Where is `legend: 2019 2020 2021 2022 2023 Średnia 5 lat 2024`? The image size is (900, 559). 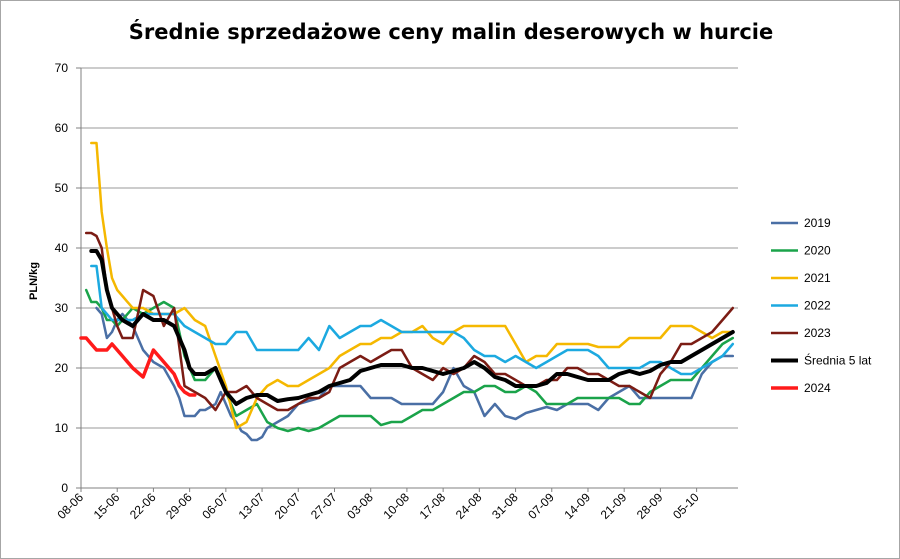
legend: 2019 2020 2021 2022 2023 Średnia 5 lat 2024 is located at coordinates (821, 305).